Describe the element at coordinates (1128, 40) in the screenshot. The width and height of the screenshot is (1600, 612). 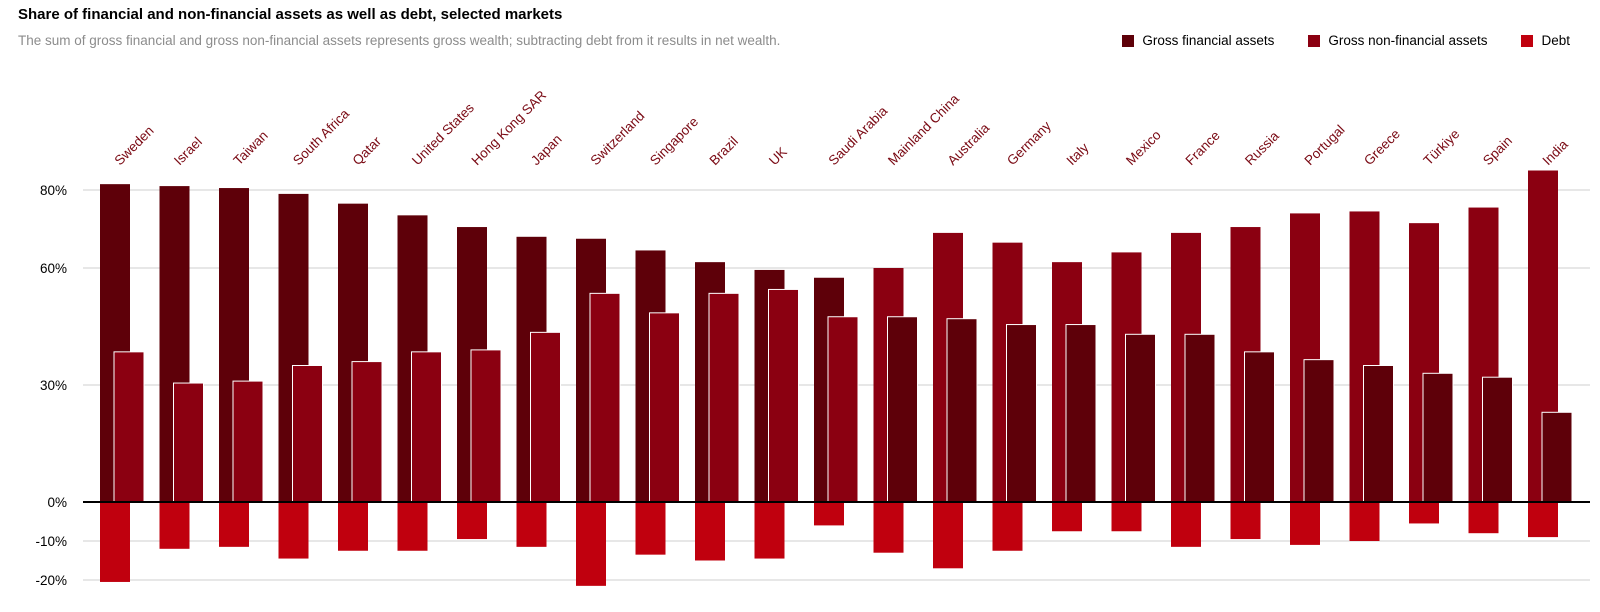
I see `legend-swatch-financial` at that location.